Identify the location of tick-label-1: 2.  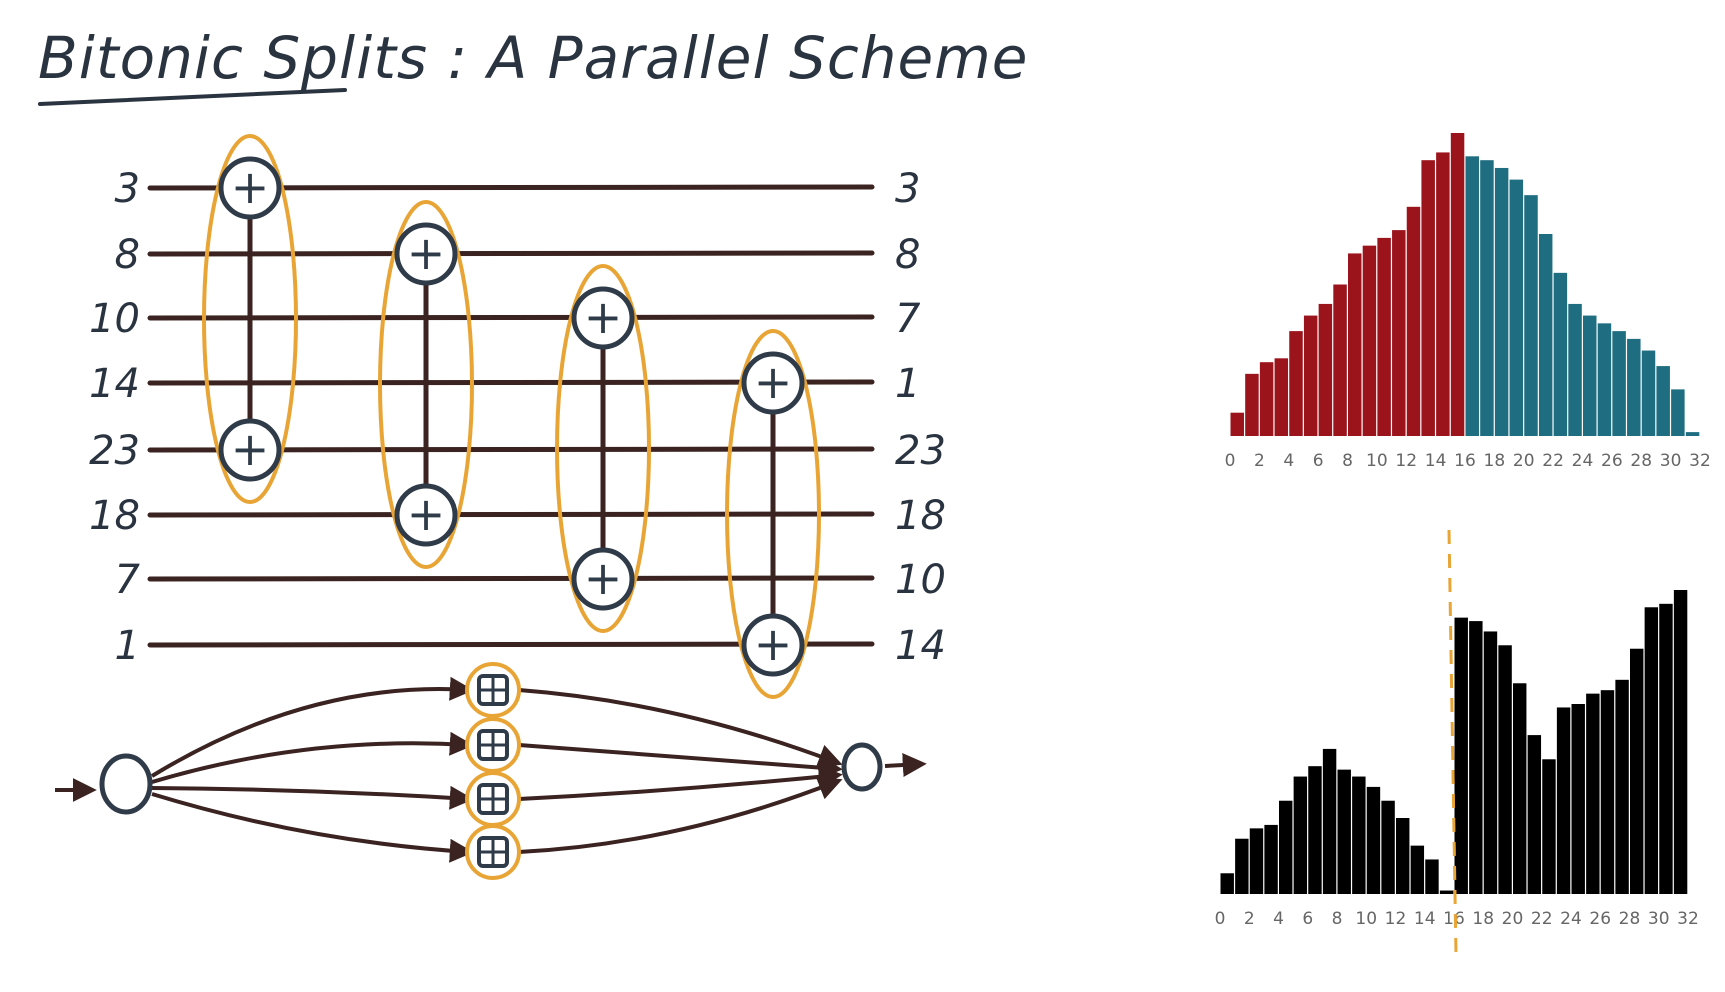
(1259, 461).